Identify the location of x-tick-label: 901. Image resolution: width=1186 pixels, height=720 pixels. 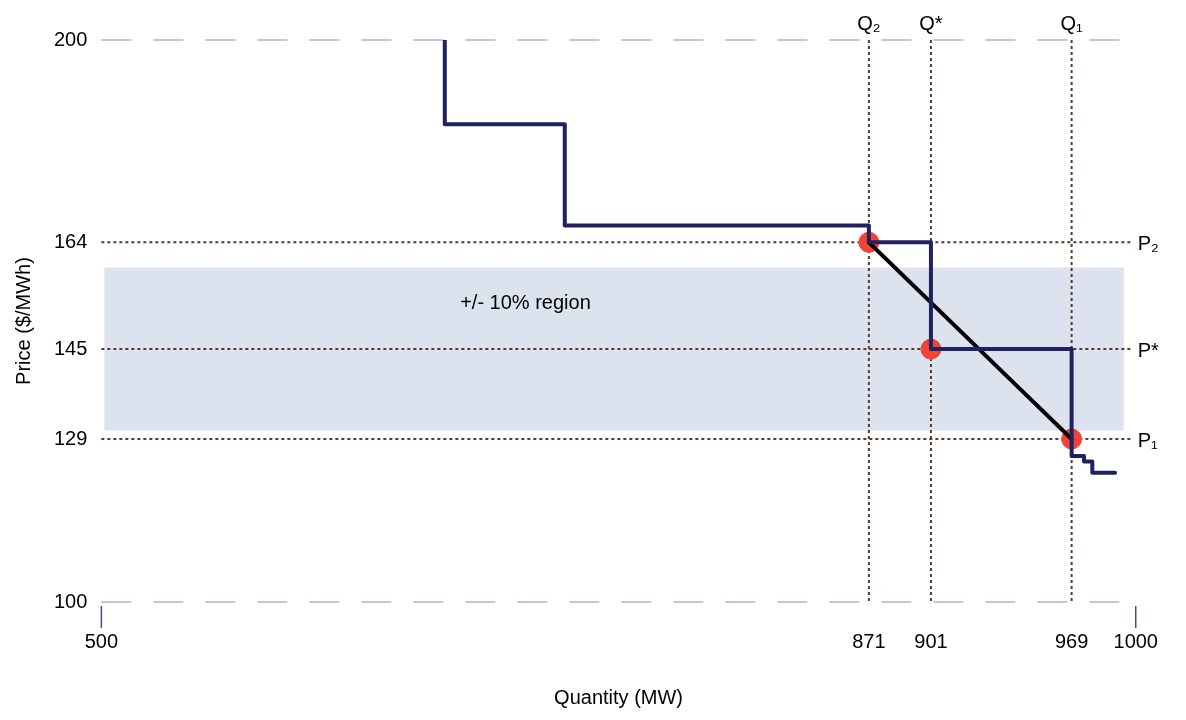
(931, 640).